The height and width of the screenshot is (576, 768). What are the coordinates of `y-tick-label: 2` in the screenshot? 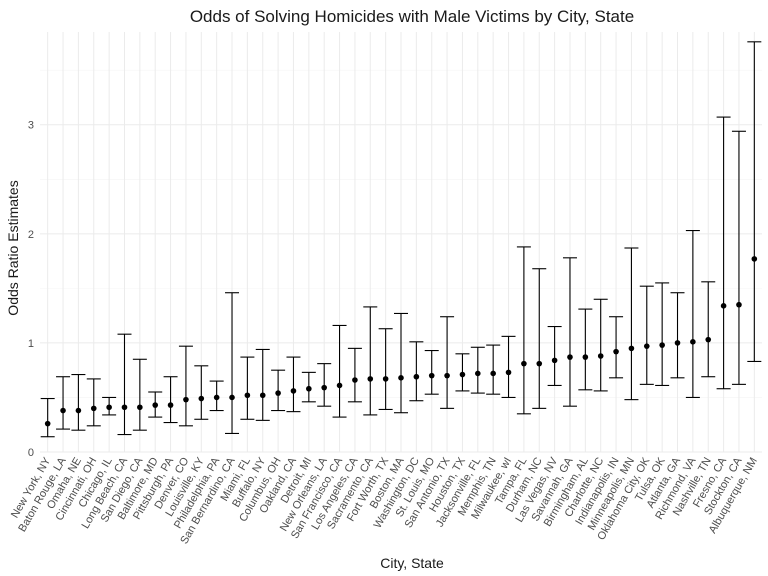 It's located at (31, 235).